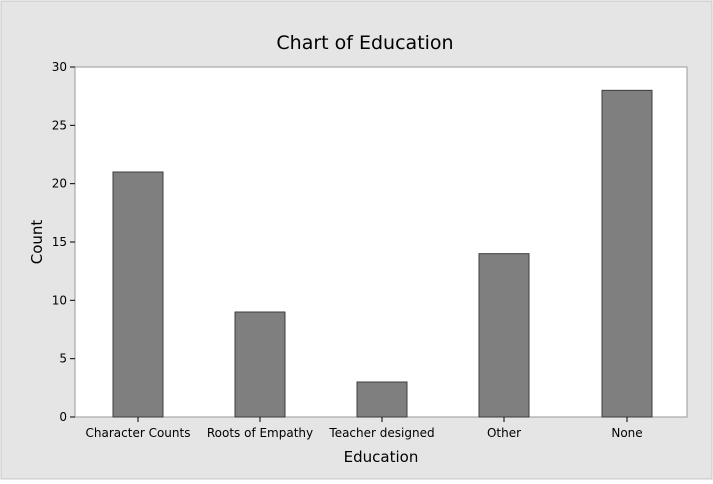 This screenshot has height=484, width=713. Describe the element at coordinates (59, 300) in the screenshot. I see `y-tick-label: 10` at that location.